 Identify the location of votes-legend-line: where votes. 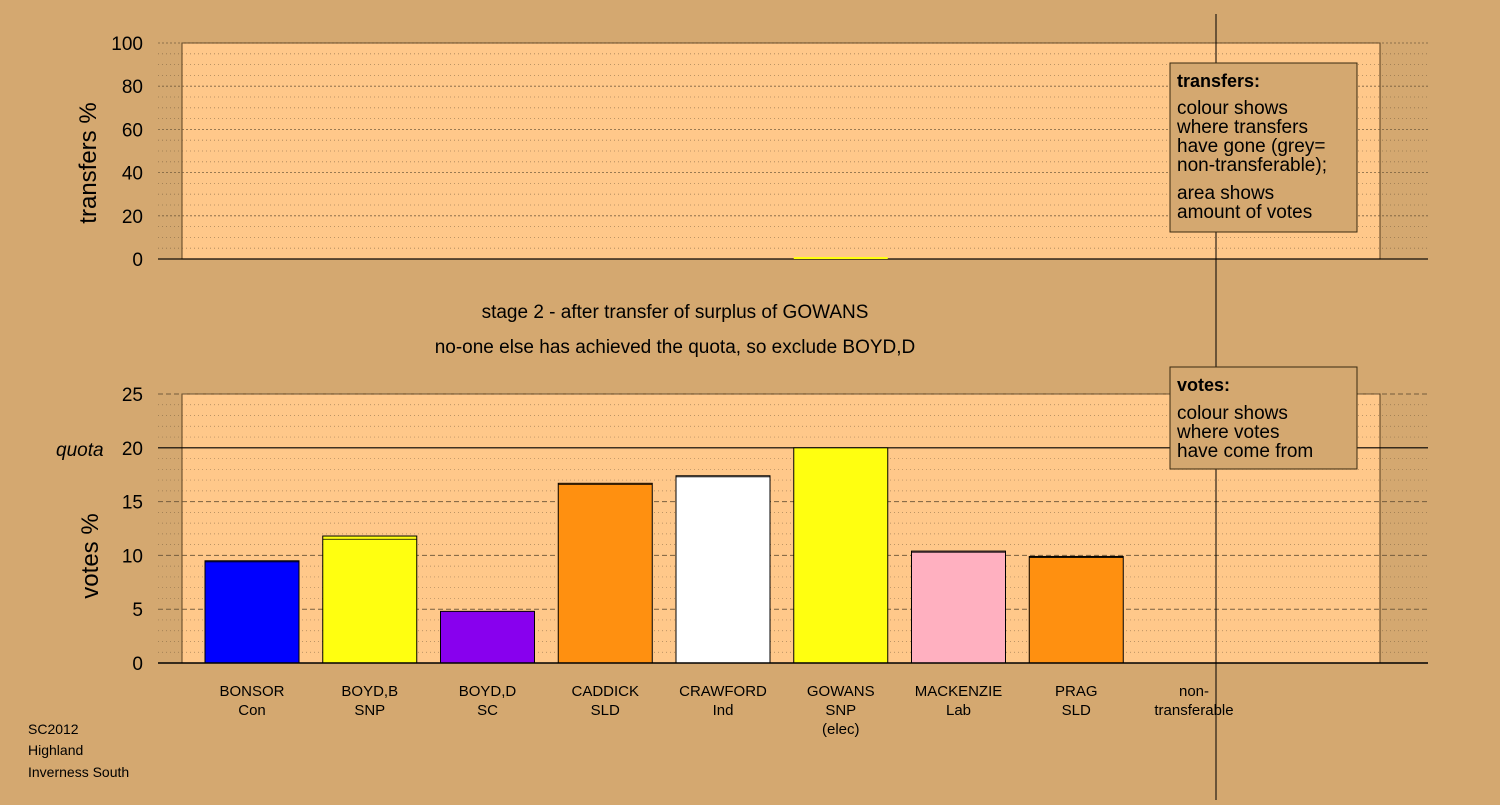
(1227, 432).